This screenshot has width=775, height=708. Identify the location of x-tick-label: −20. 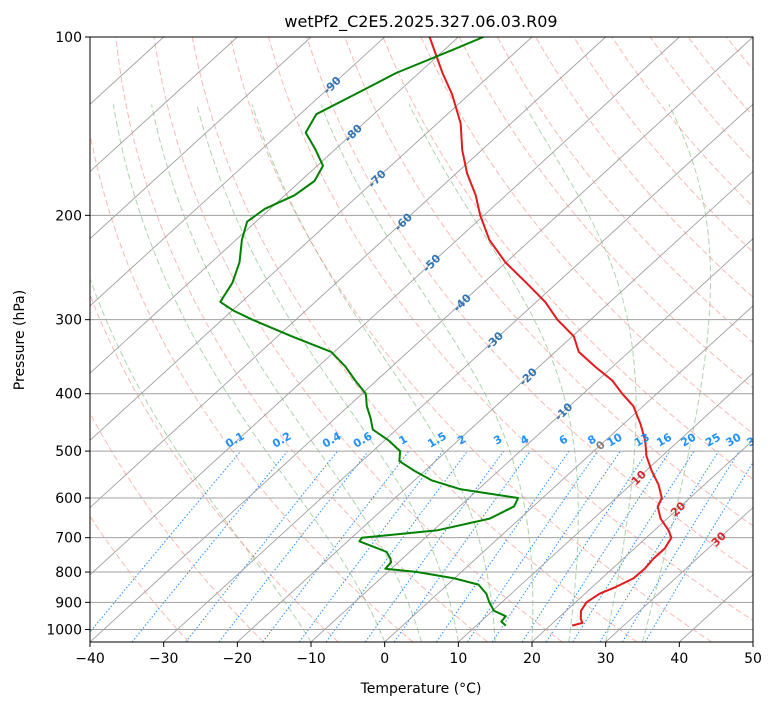
(238, 659).